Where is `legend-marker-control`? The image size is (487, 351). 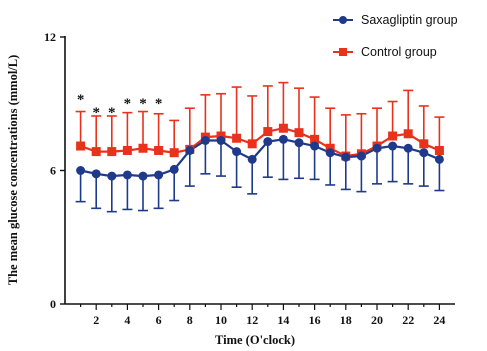 legend-marker-control is located at coordinates (343, 52).